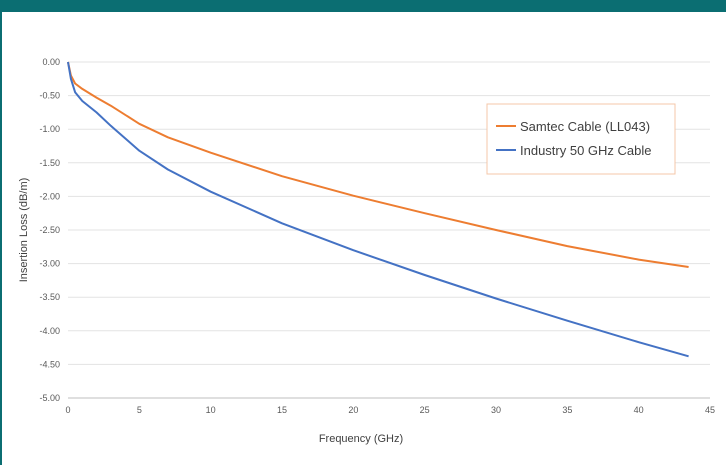  Describe the element at coordinates (49, 96) in the screenshot. I see `y-tick-label: -0.50` at that location.